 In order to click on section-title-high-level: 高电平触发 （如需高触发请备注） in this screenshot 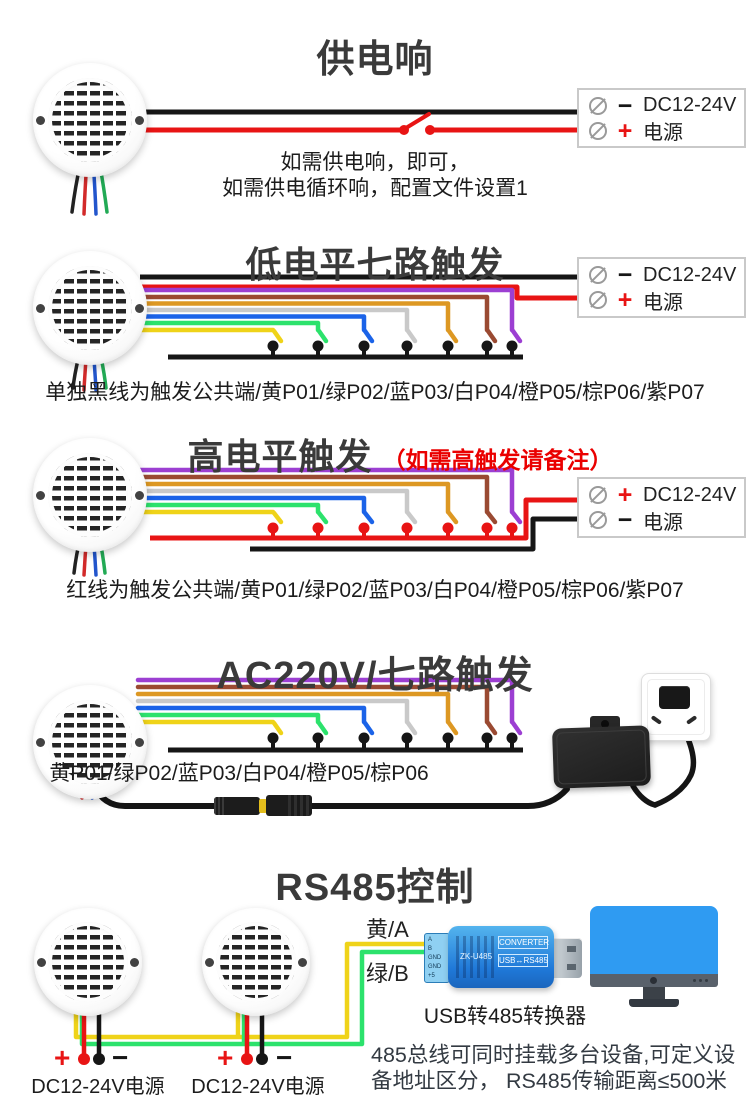, I will do `click(400, 454)`.